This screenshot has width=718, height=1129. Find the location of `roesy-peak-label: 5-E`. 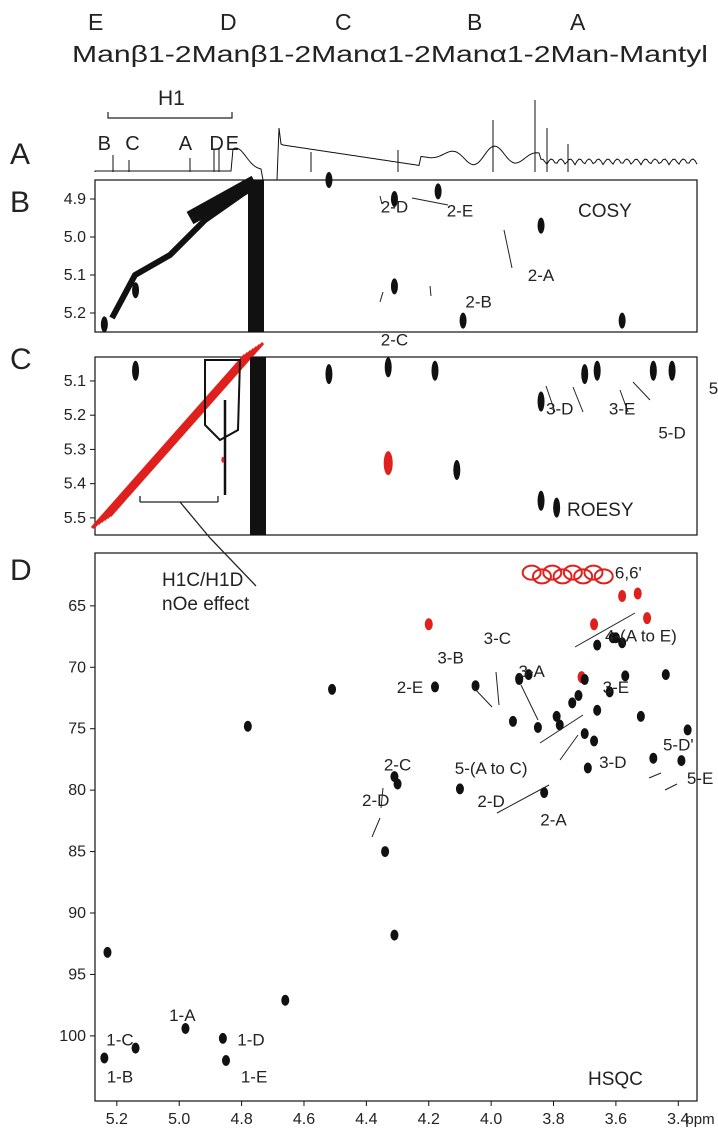

roesy-peak-label: 5-E is located at coordinates (713, 388).